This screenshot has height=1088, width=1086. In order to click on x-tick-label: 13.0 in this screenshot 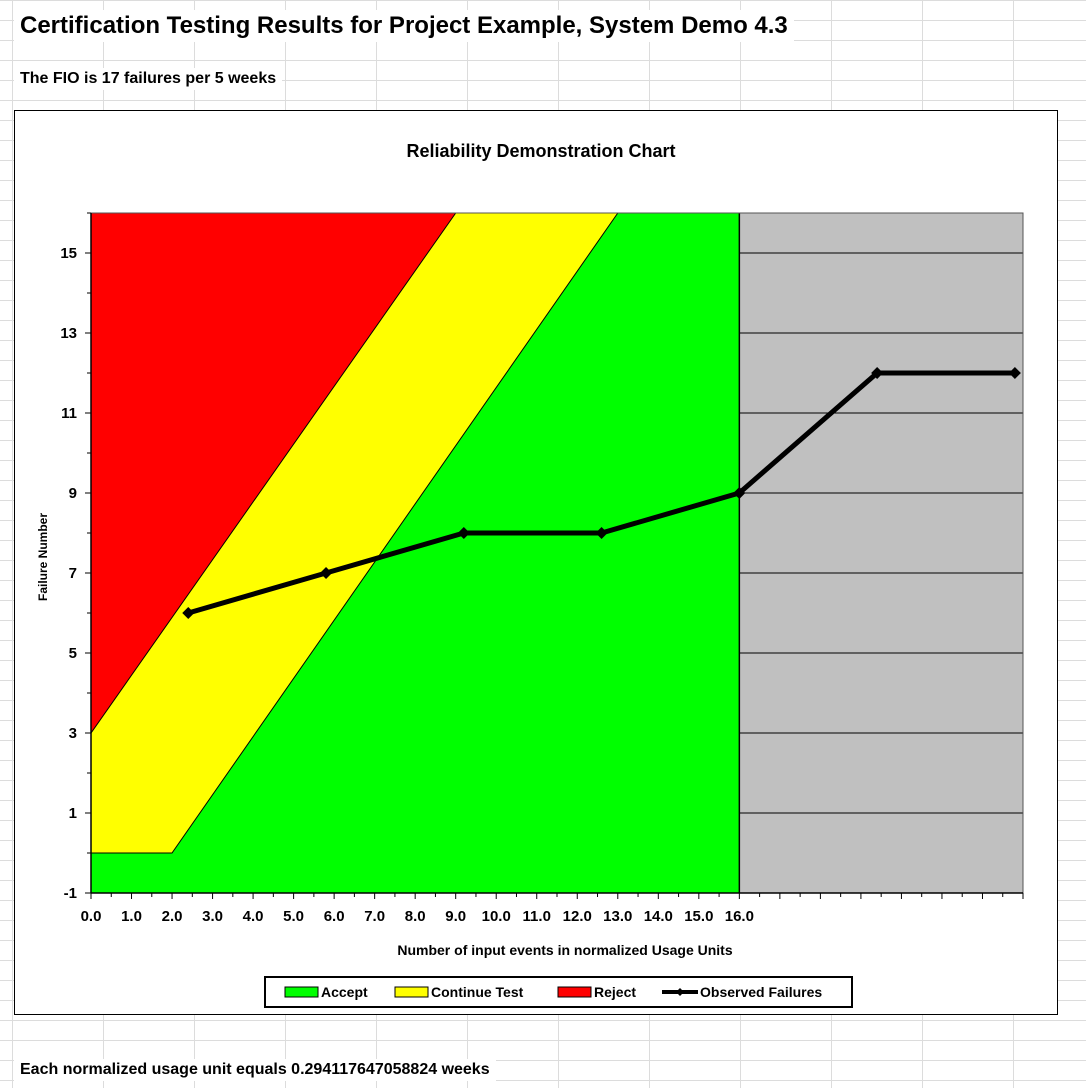, I will do `click(617, 916)`.